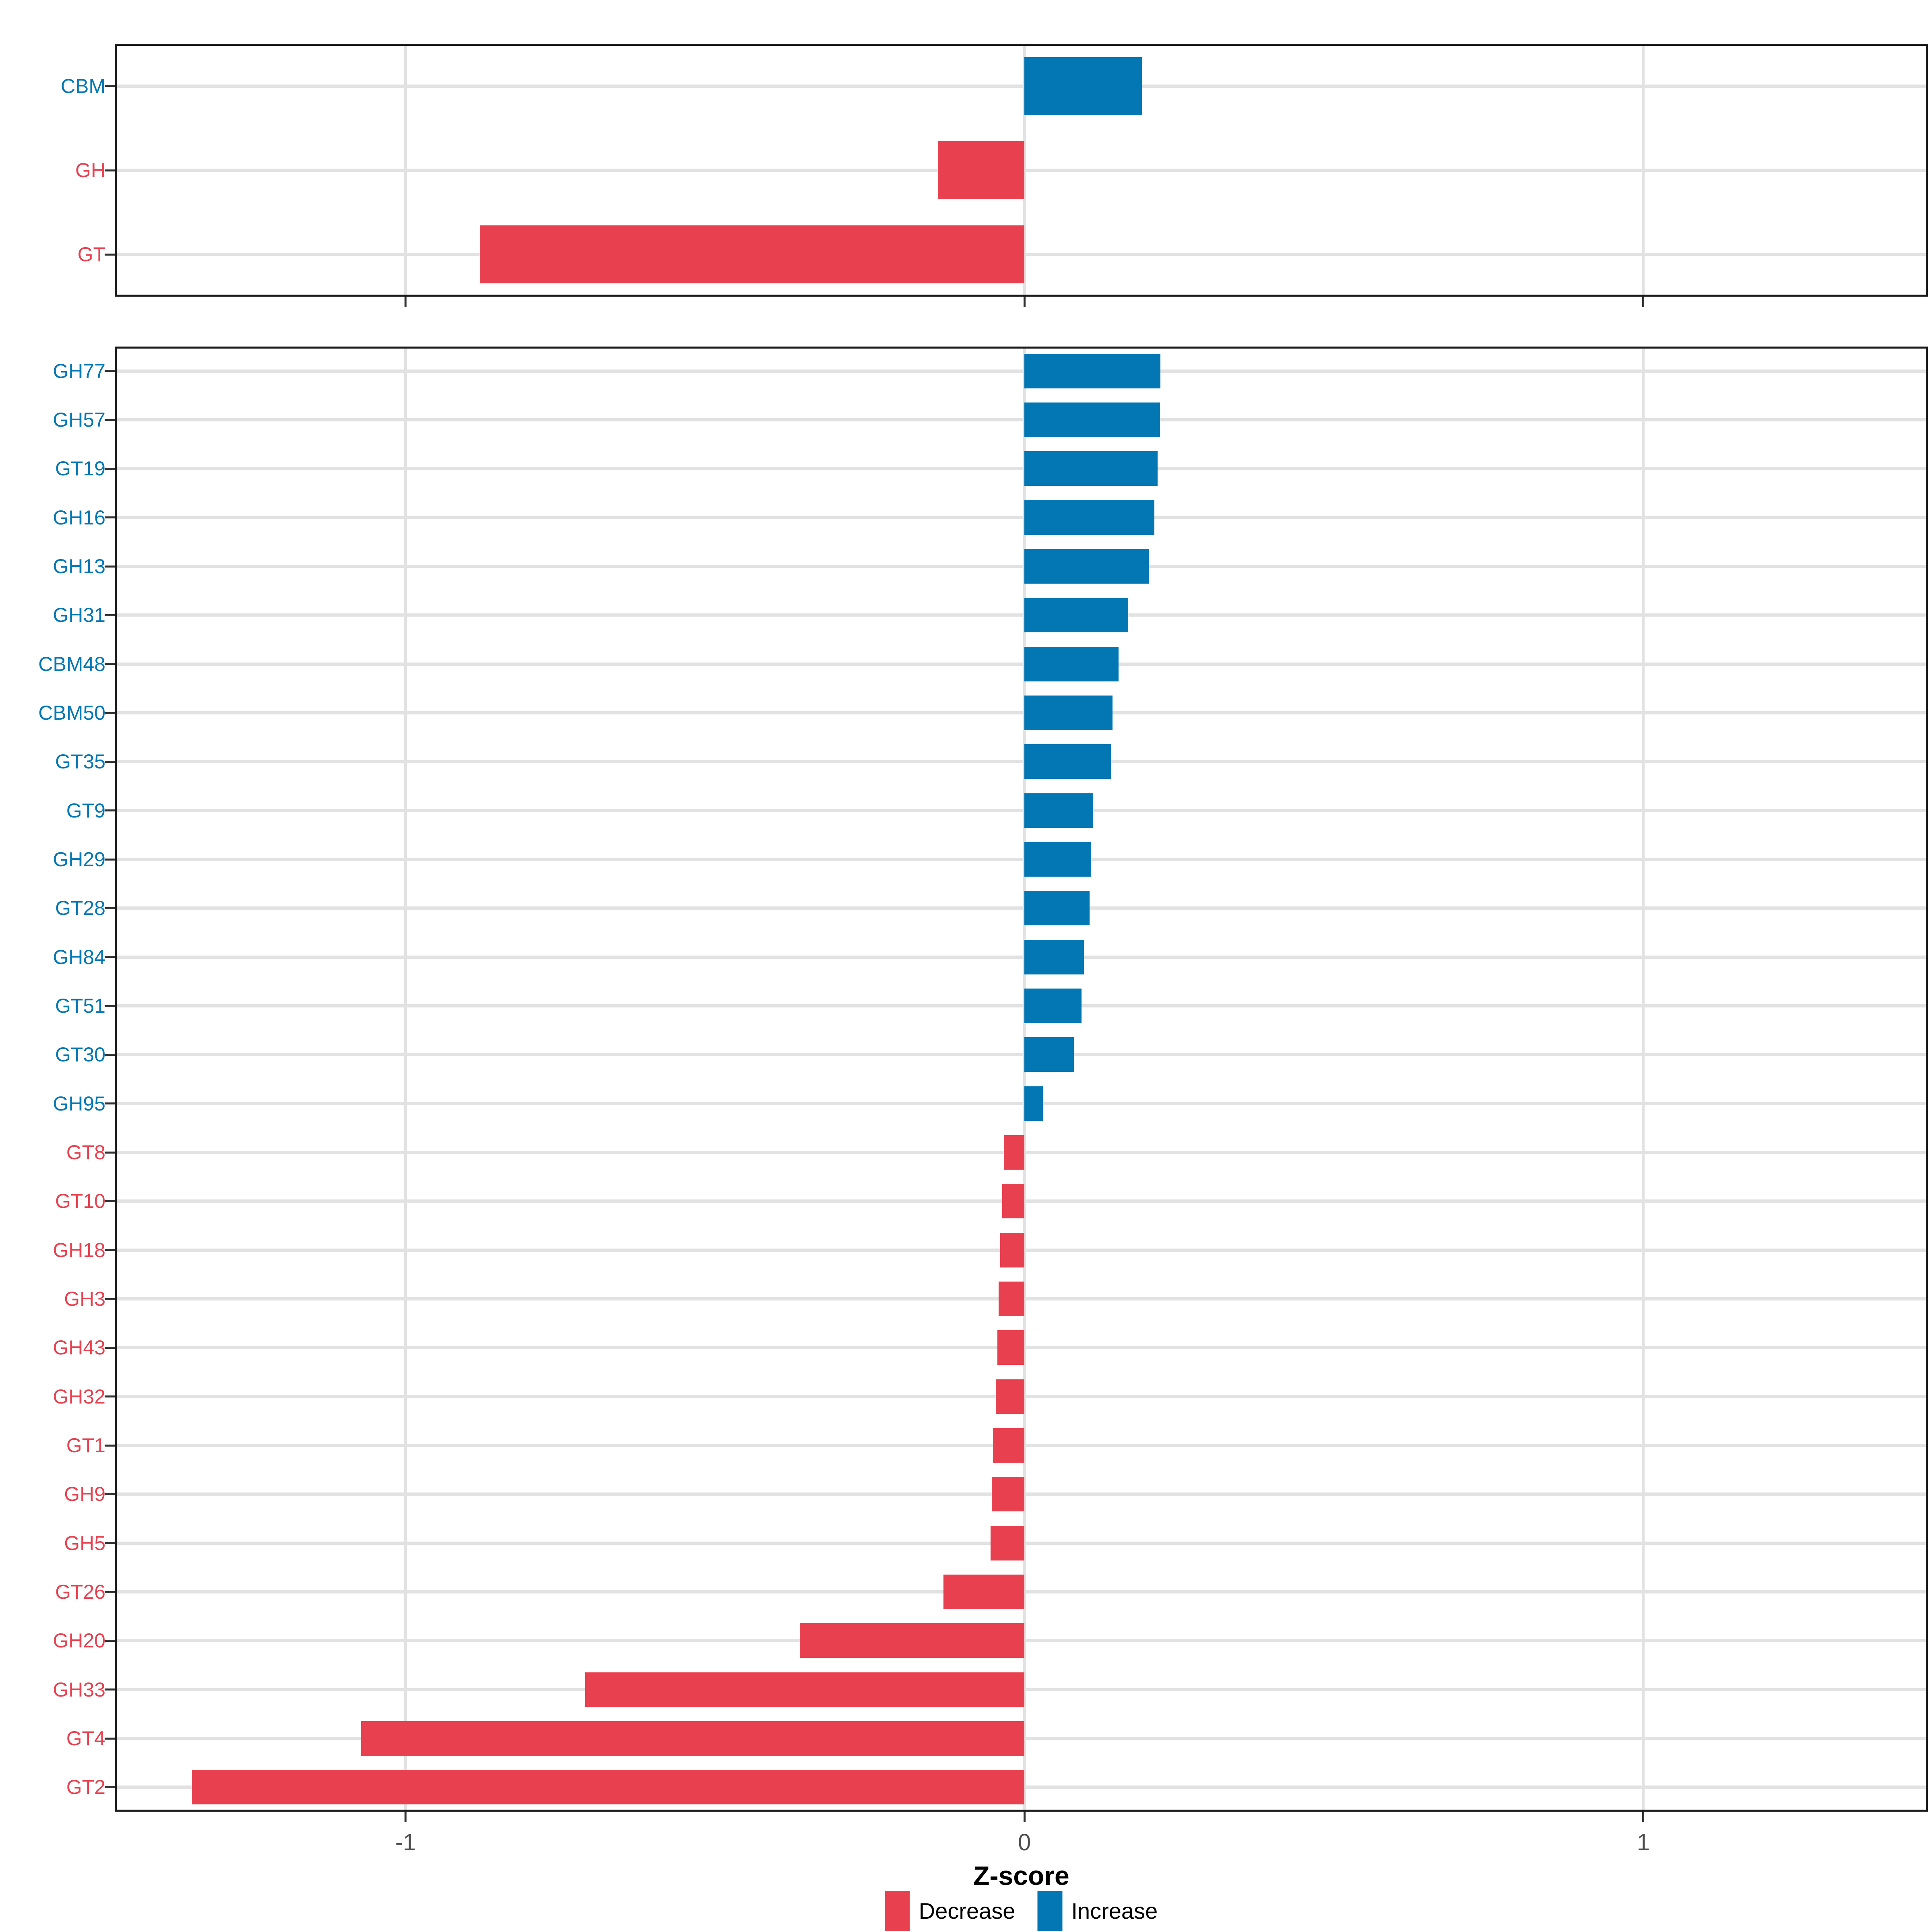 Image resolution: width=1932 pixels, height=1932 pixels. What do you see at coordinates (693, 1738) in the screenshot?
I see `bar-GT4` at bounding box center [693, 1738].